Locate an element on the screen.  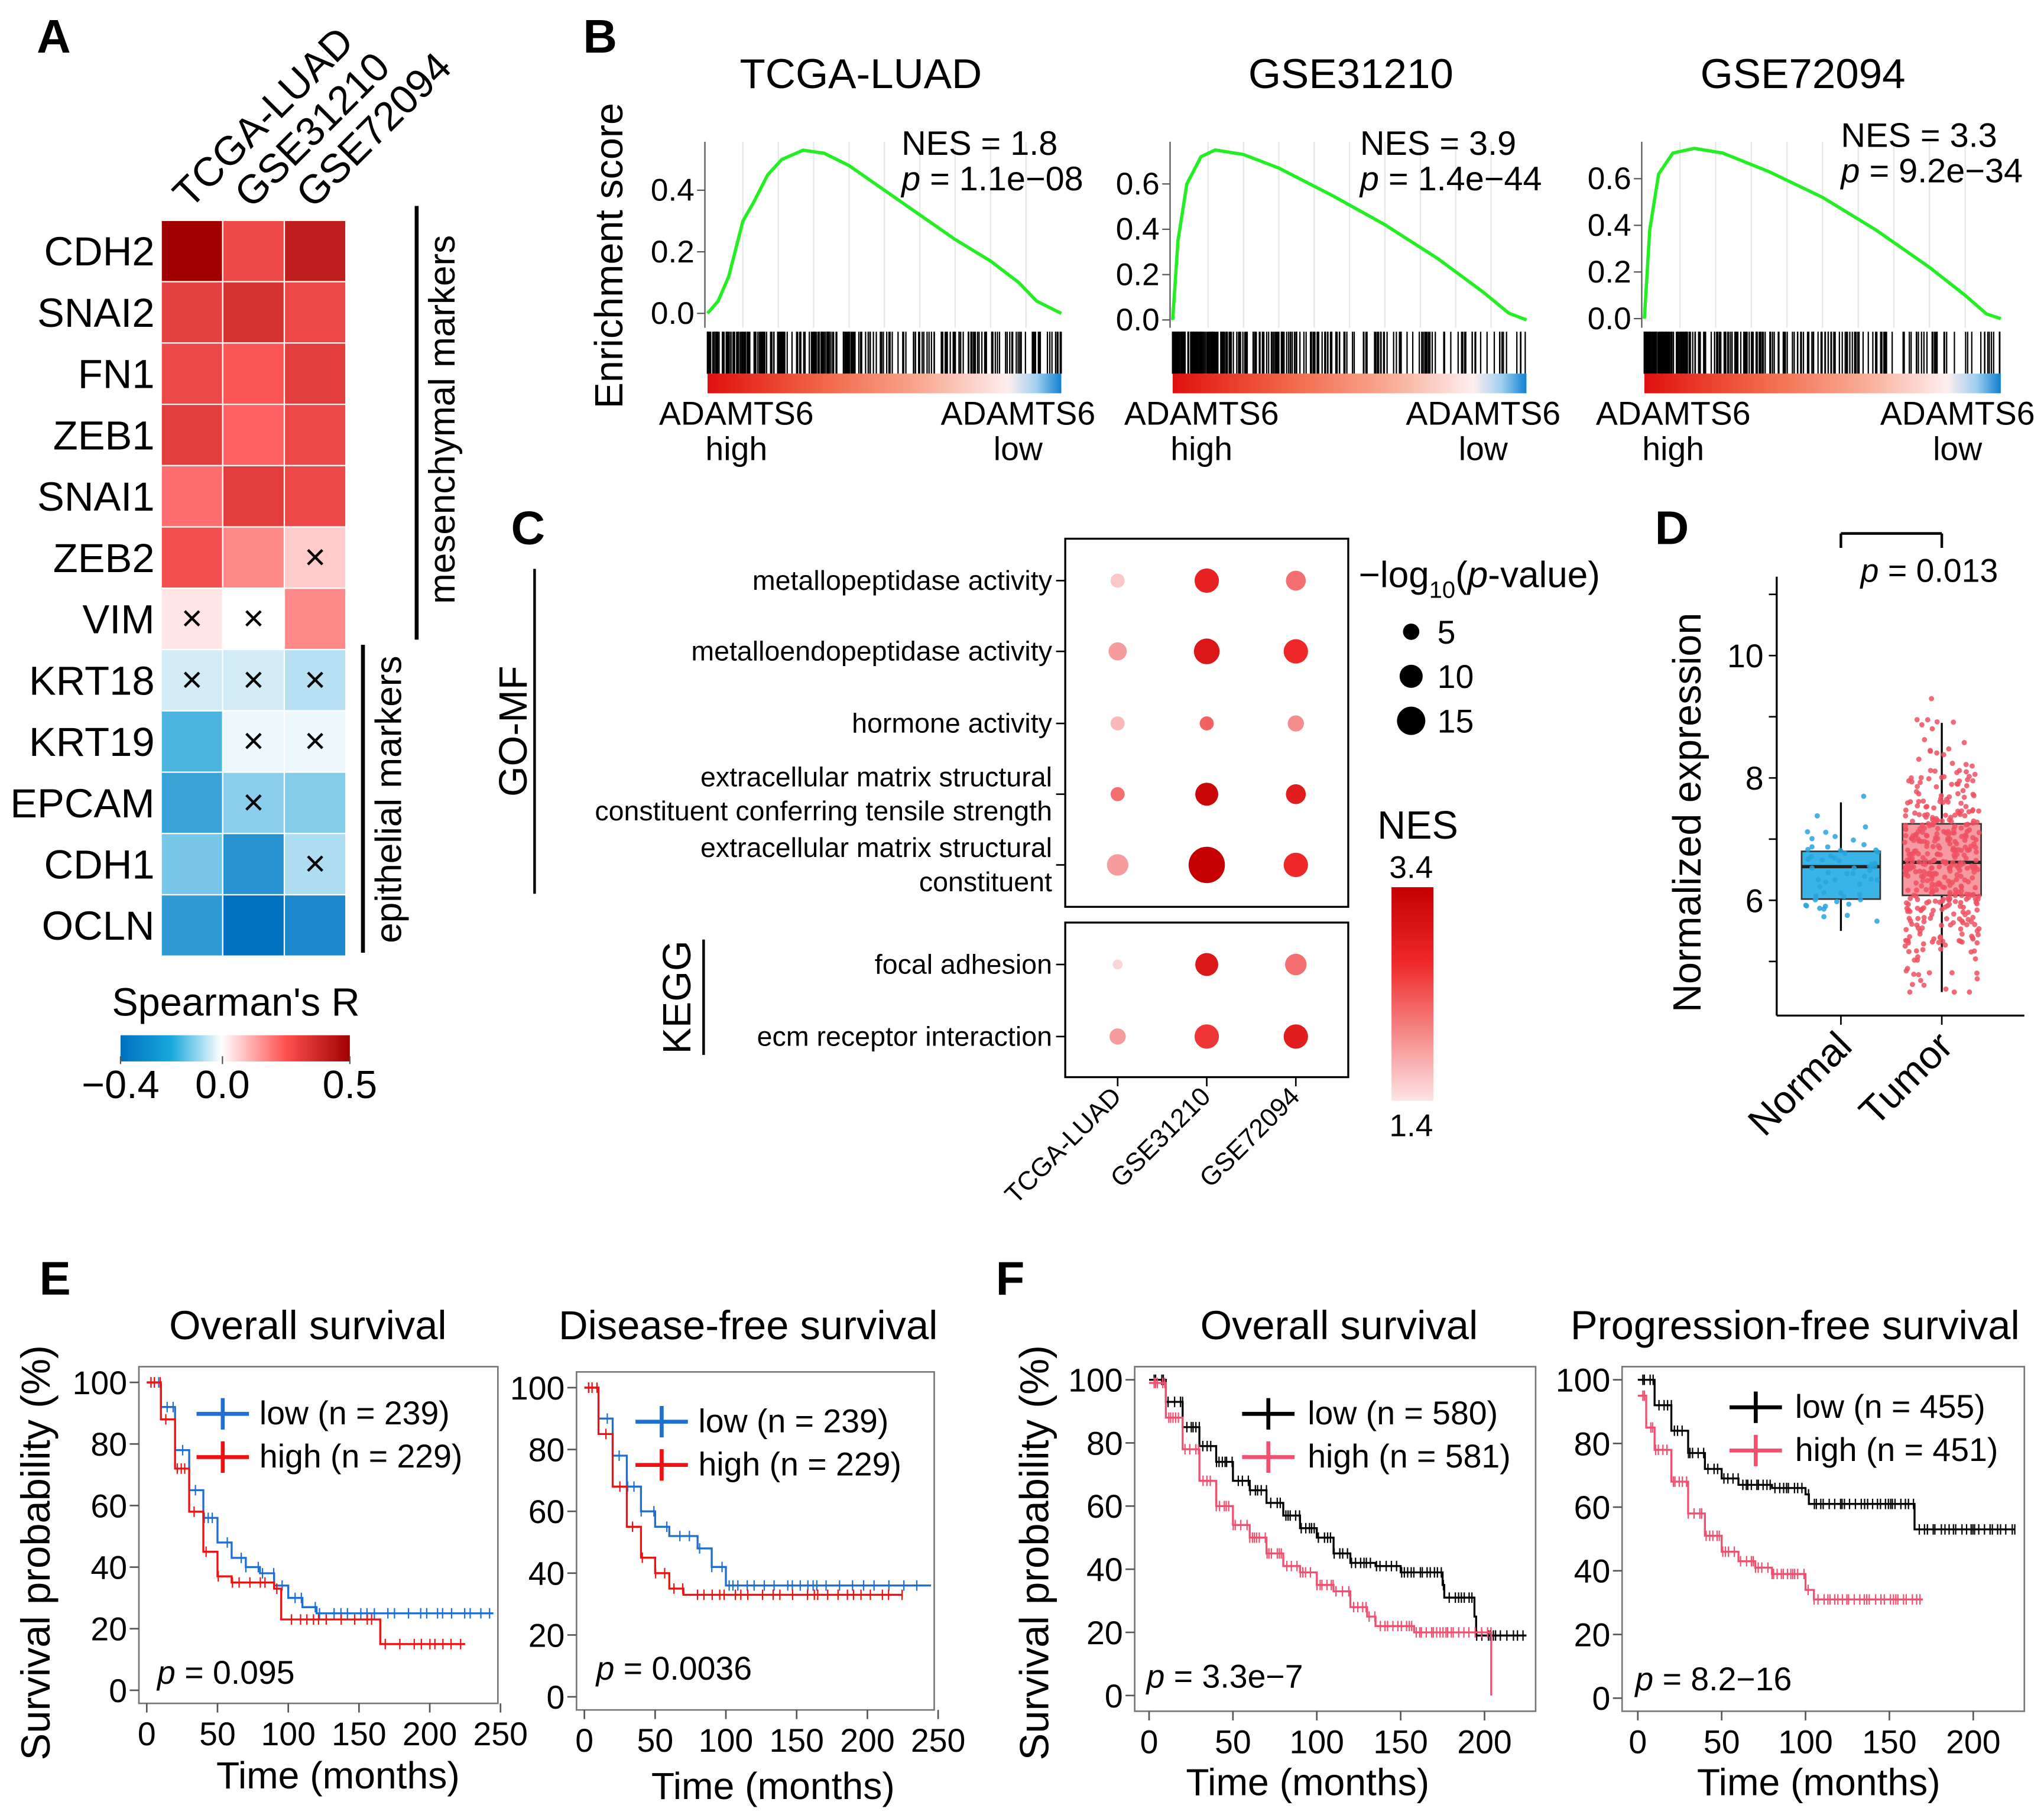
p-value-label: p = 0.095 is located at coordinates (226, 1673).